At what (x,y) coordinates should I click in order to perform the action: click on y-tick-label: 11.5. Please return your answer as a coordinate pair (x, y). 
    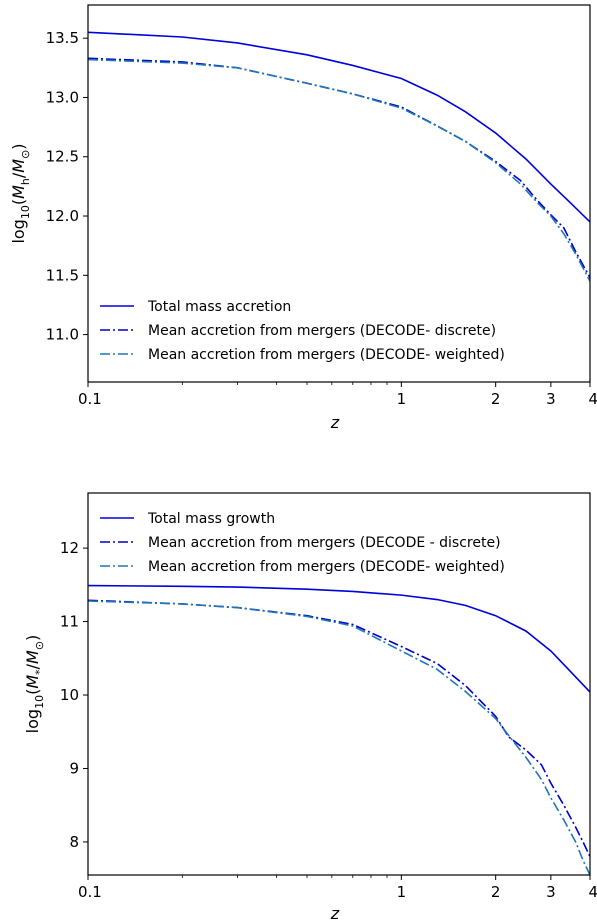
    Looking at the image, I should click on (62, 275).